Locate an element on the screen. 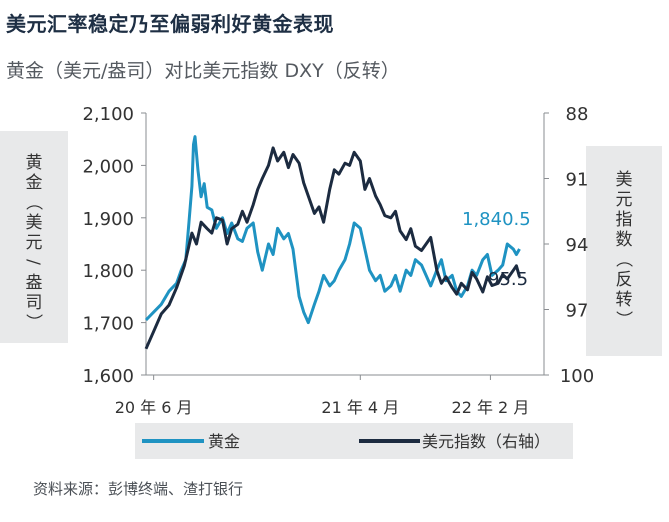 The image size is (669, 522). left-tick-label: 1,700 is located at coordinates (108, 324).